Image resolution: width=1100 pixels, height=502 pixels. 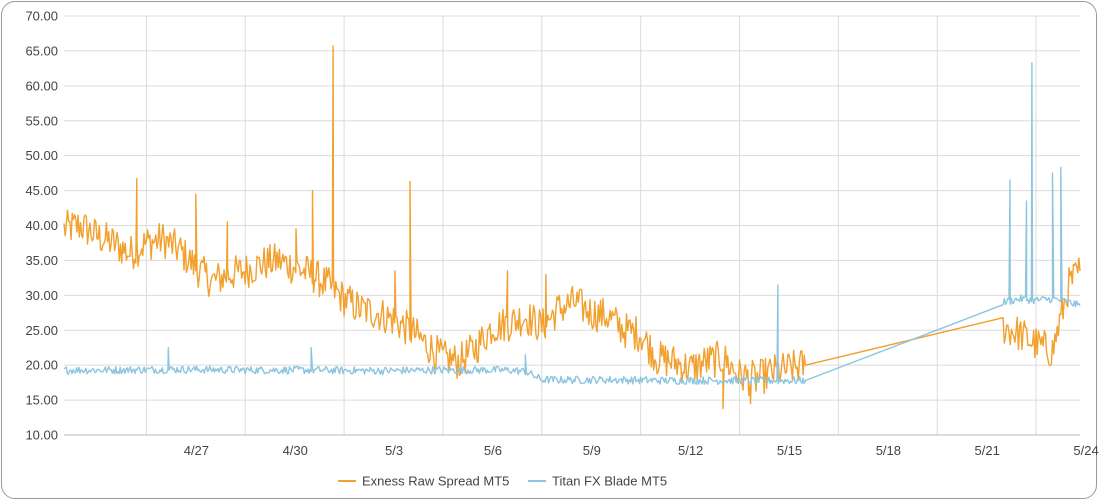 I want to click on legend: Exness Raw Spread MT5 Titan FX Blade MT5, so click(x=502, y=481).